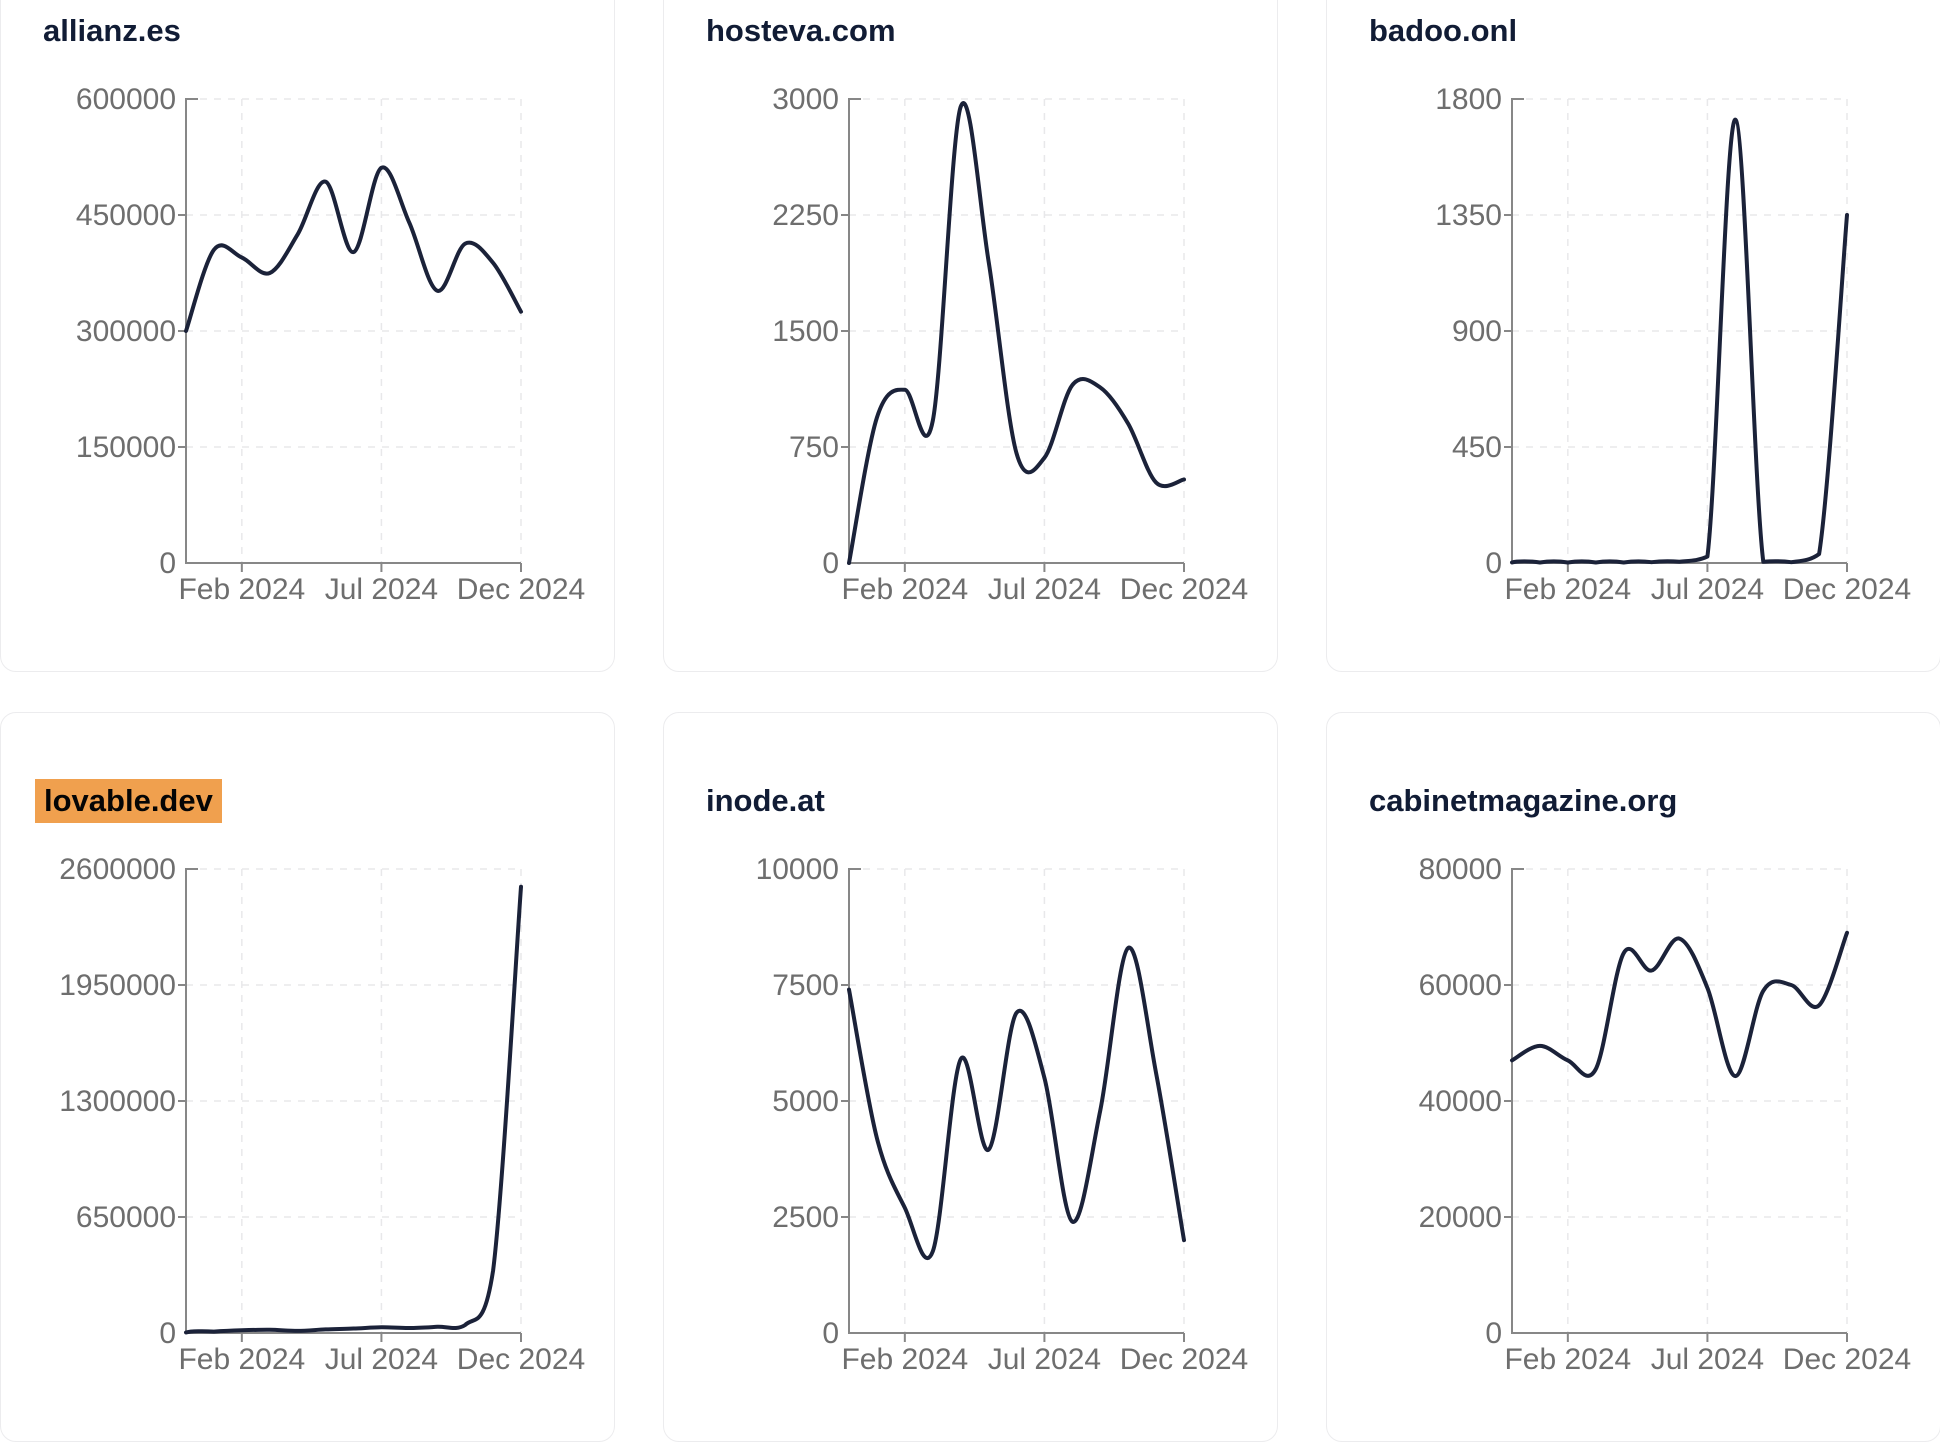 This screenshot has width=1940, height=1452. What do you see at coordinates (117, 1101) in the screenshot?
I see `y-axis-label: 1300000` at bounding box center [117, 1101].